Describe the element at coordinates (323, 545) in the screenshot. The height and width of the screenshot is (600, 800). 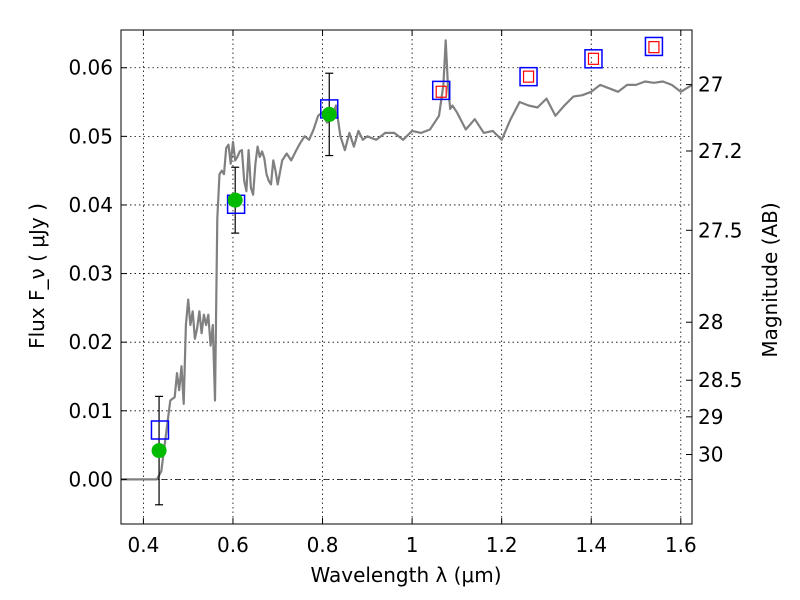
I see `x-tick-label: 0.8` at that location.